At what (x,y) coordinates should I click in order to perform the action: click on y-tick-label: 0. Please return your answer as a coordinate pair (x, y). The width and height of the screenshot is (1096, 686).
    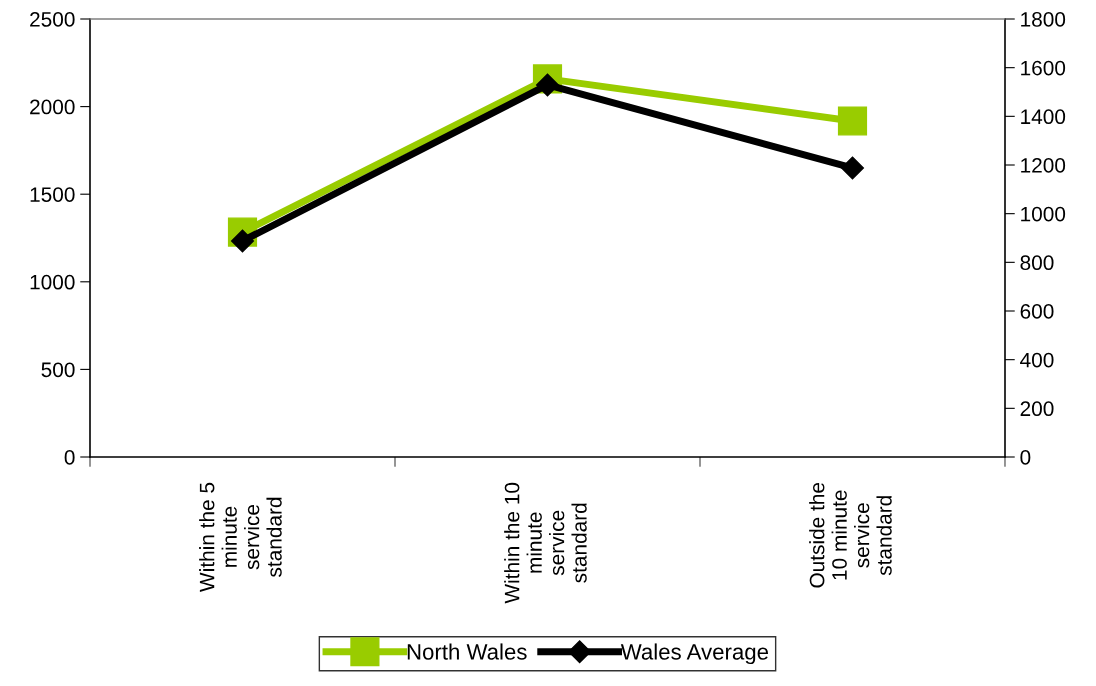
    Looking at the image, I should click on (69, 457).